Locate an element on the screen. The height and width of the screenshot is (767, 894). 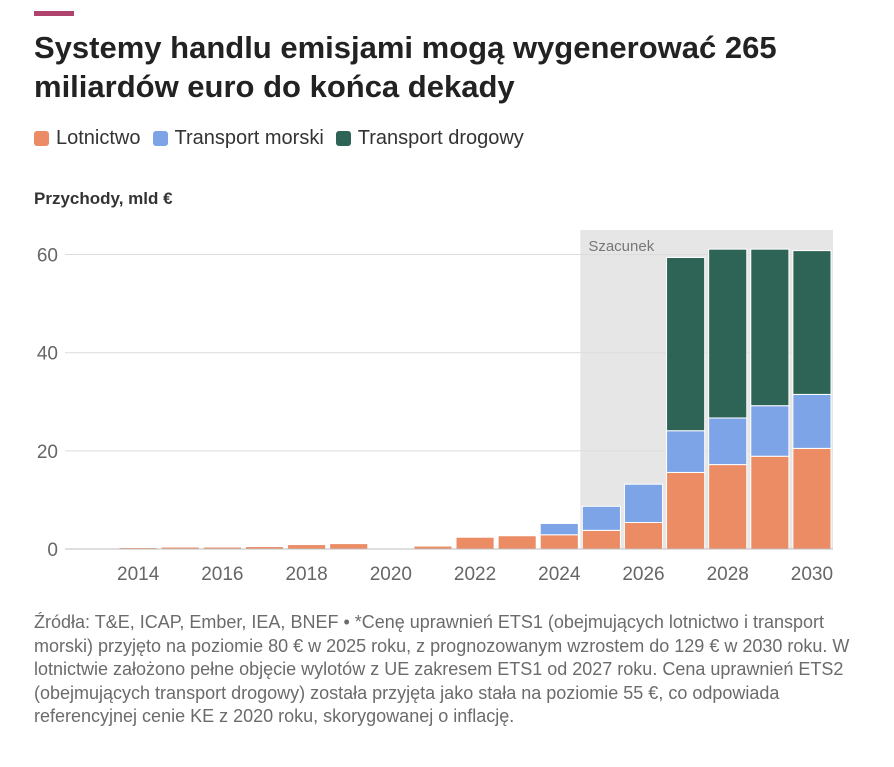
legend-label-transport-morski: Transport morski is located at coordinates (249, 138).